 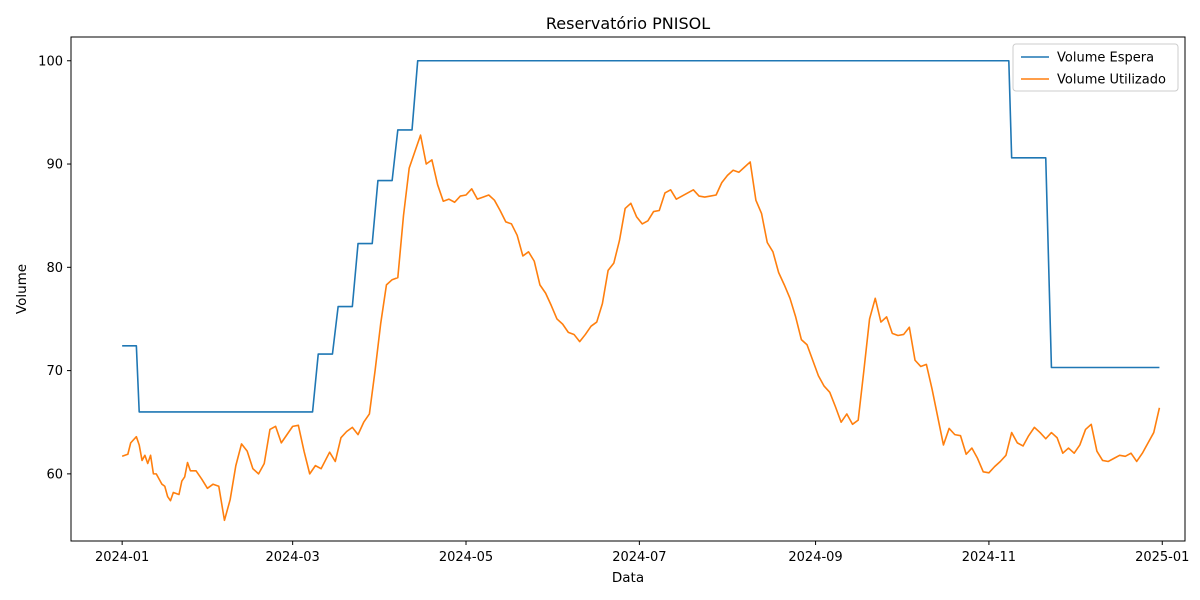 I want to click on legend-entry: Volume Utilizado, so click(x=1111, y=80).